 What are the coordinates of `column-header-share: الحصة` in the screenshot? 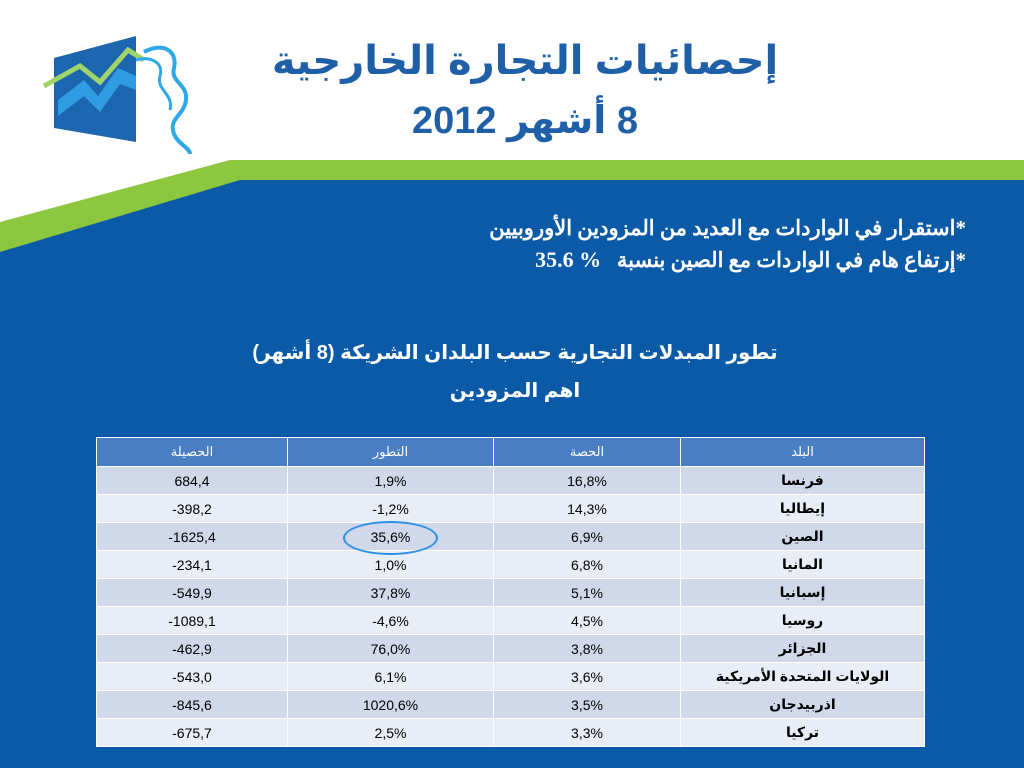 It's located at (587, 452).